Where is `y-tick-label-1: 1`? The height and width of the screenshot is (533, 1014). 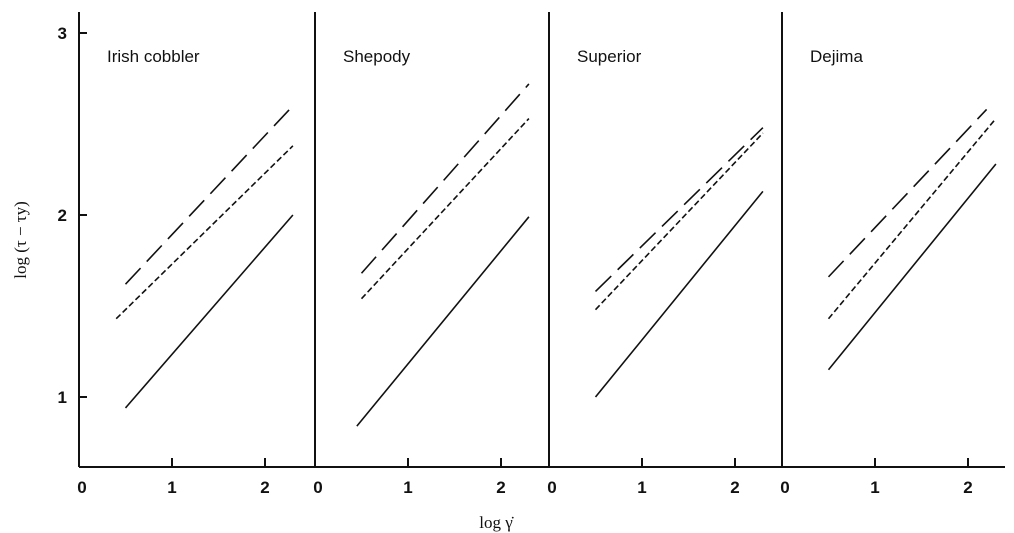 y-tick-label-1: 1 is located at coordinates (62, 397).